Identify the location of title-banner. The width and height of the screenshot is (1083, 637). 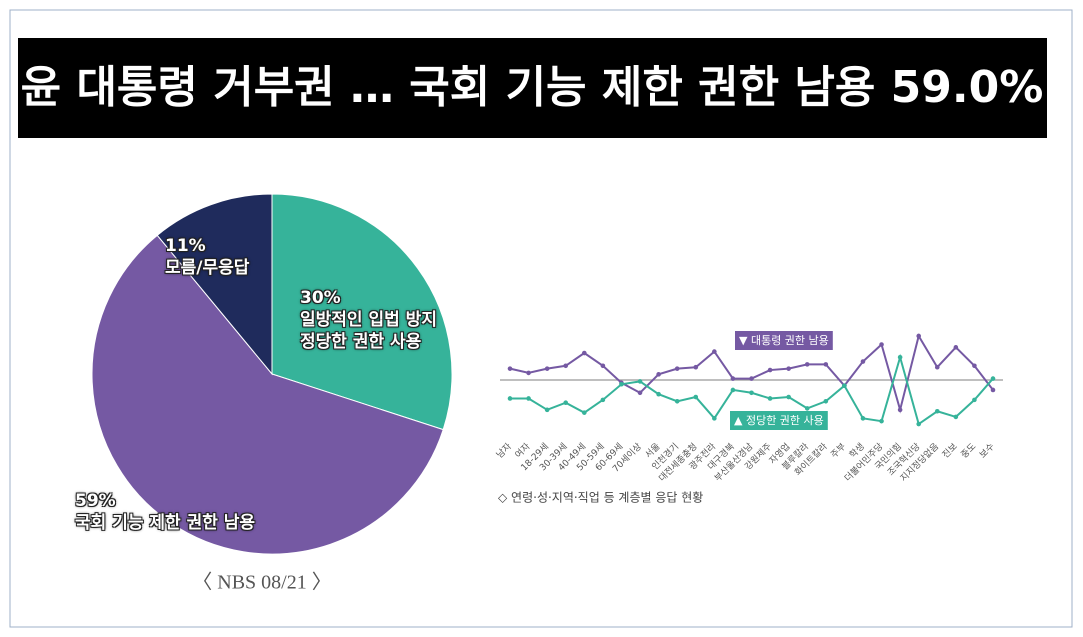
(532, 88).